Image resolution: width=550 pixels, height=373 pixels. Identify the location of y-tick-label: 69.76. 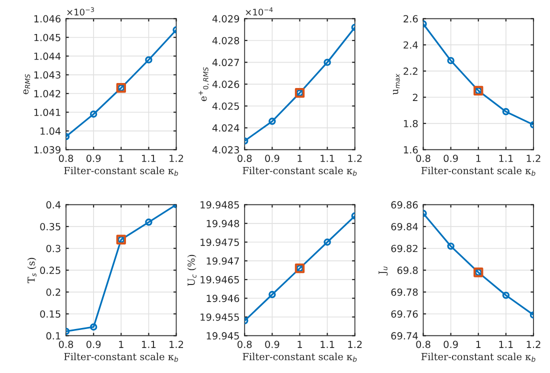
(404, 314).